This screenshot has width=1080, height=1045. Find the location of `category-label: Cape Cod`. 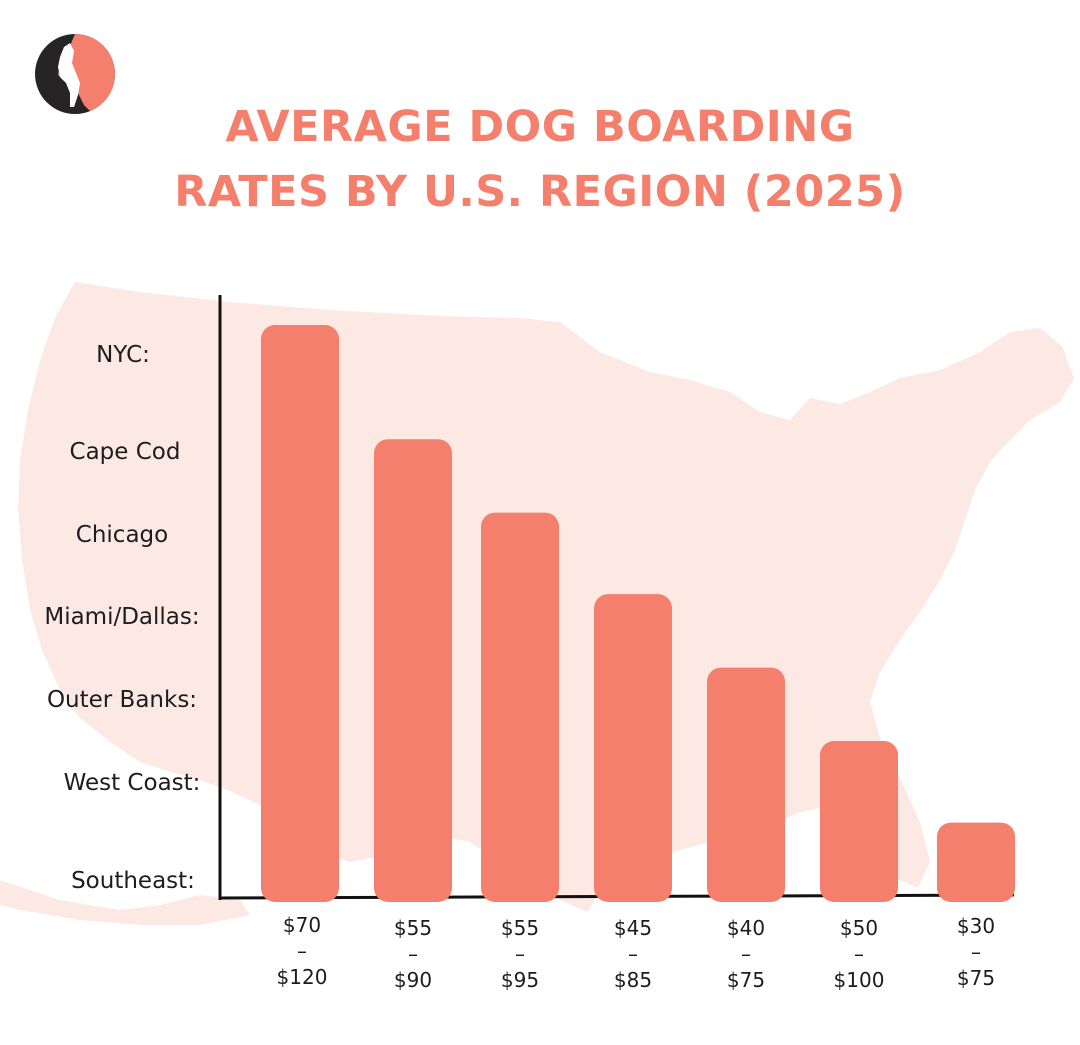

category-label: Cape Cod is located at coordinates (125, 452).